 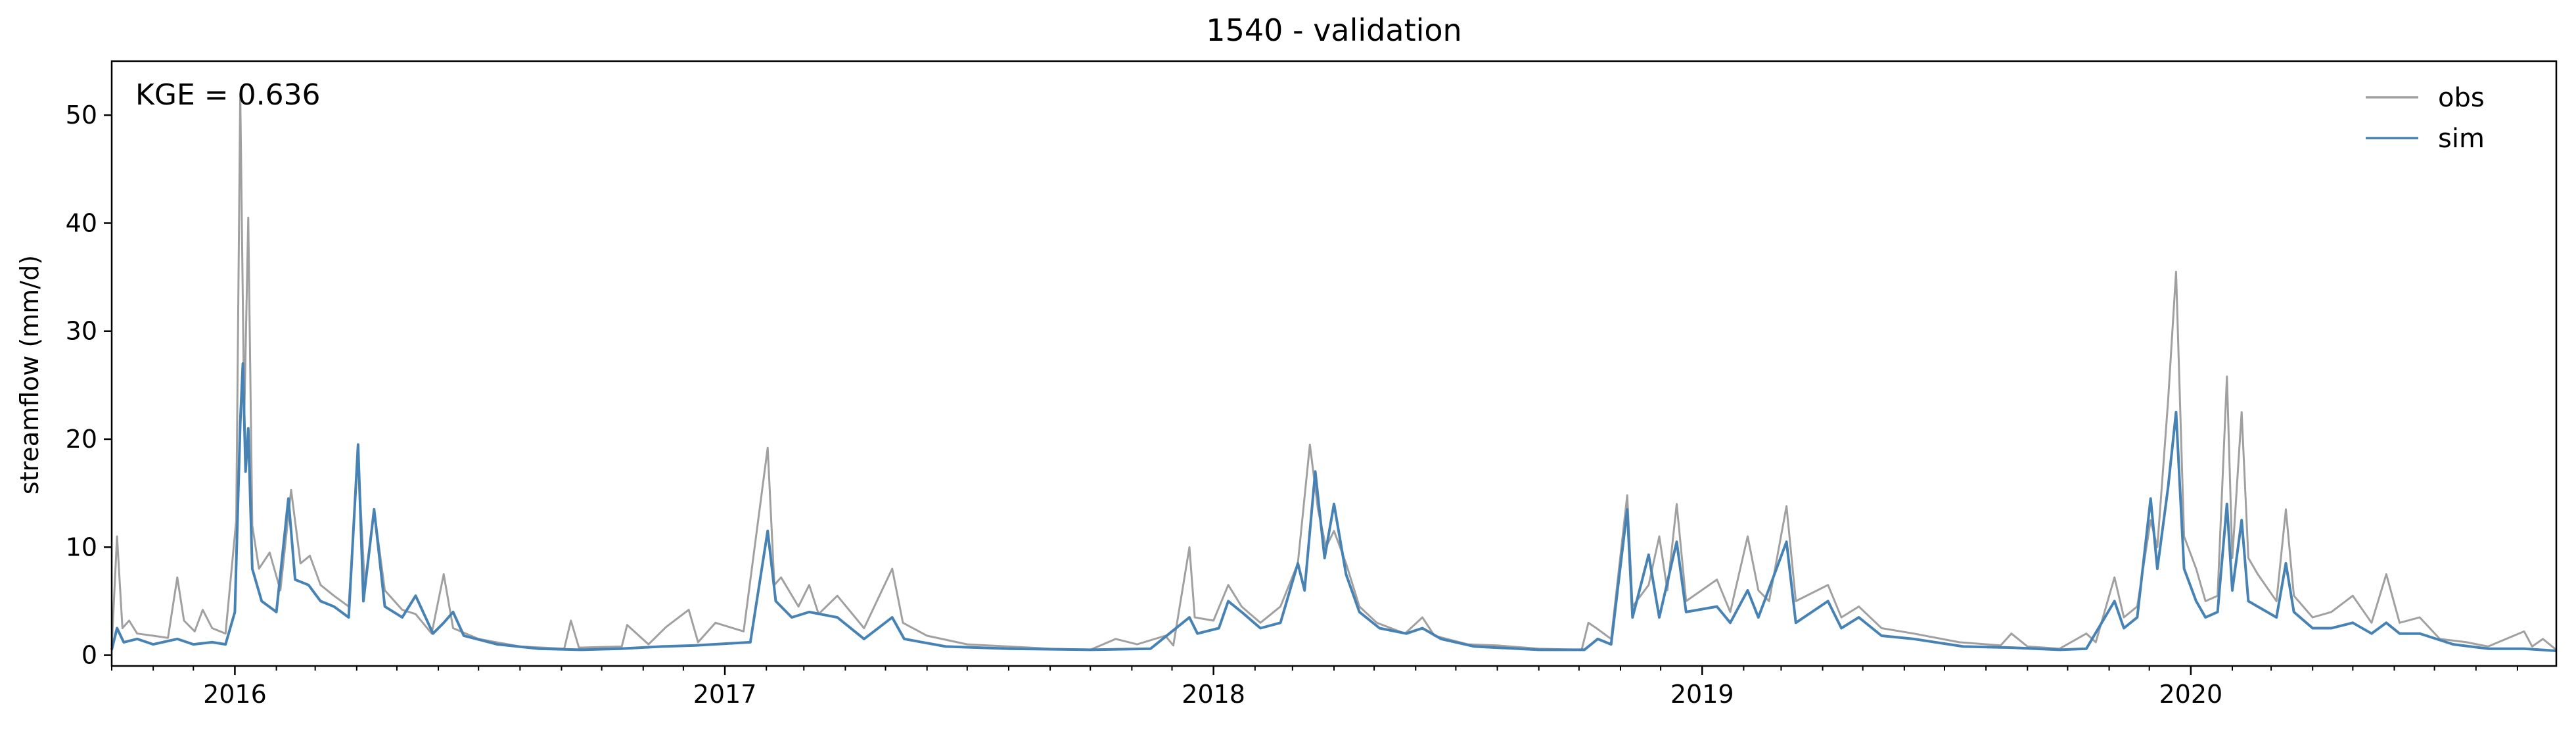 I want to click on y-tick-label: 30, so click(x=82, y=331).